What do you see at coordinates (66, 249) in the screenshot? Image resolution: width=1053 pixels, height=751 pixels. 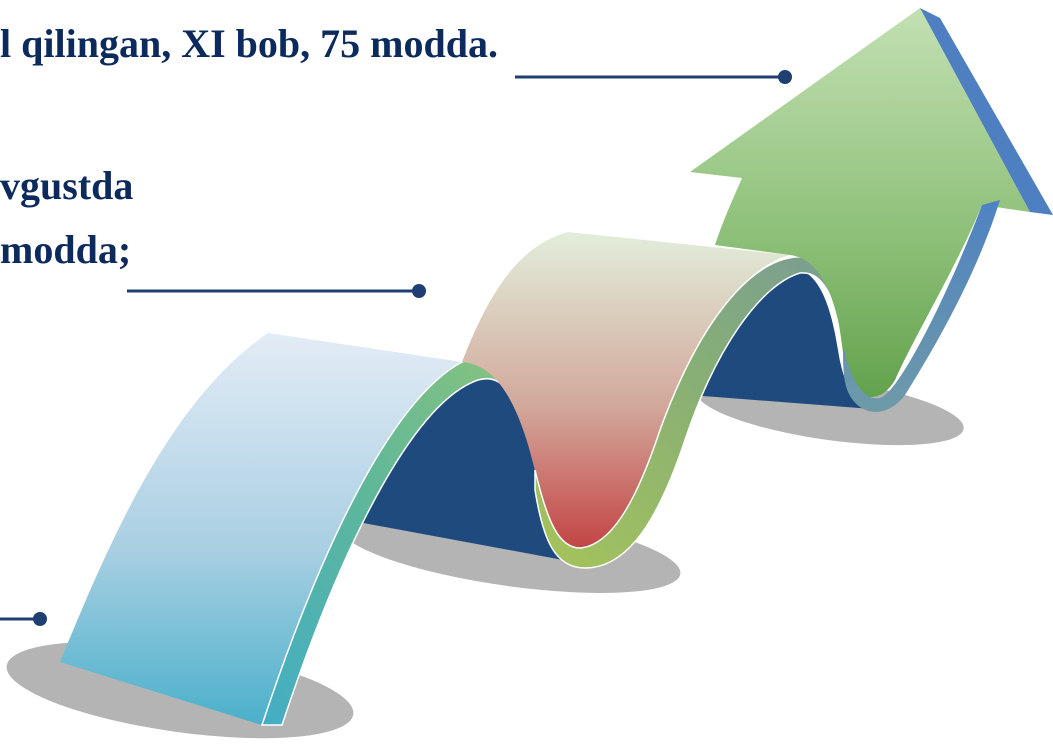 I see `text-line-3: modda;` at bounding box center [66, 249].